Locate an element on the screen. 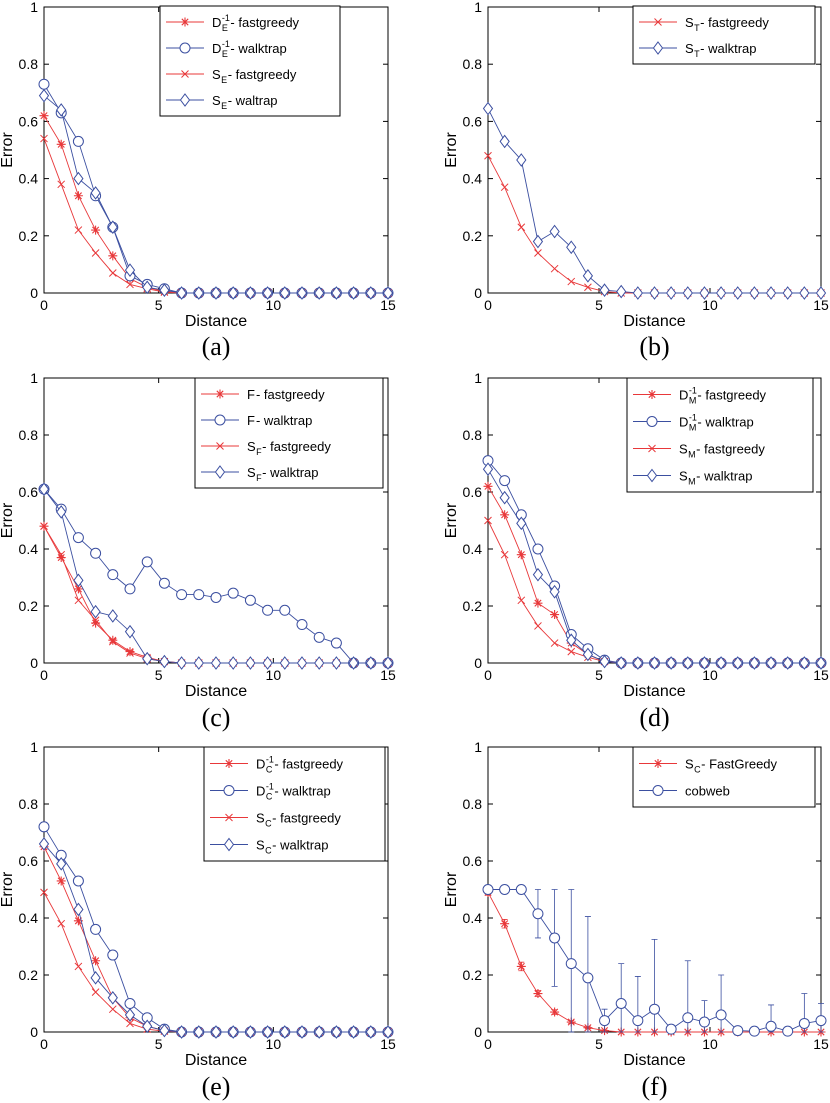 The height and width of the screenshot is (1103, 830). panel-caption: (e) is located at coordinates (216, 1086).